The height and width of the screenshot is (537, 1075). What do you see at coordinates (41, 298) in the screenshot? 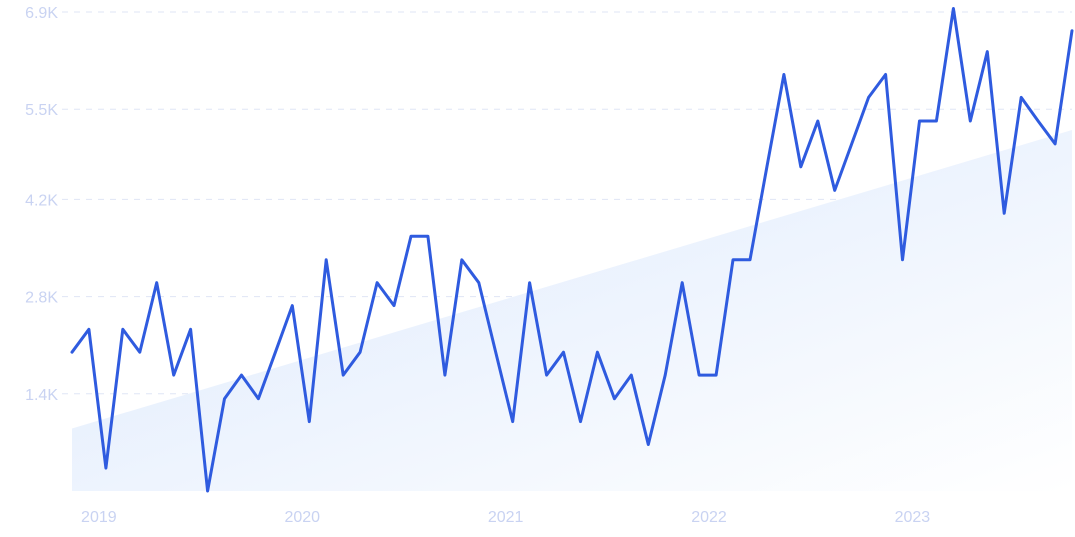
I see `y-tick-label: 2.8K` at bounding box center [41, 298].